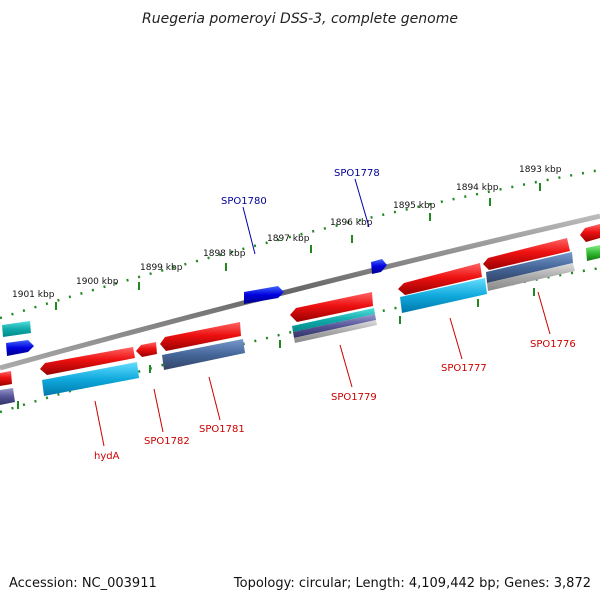 The image size is (600, 600). Describe the element at coordinates (244, 201) in the screenshot. I see `gene-label-spo1780: SPO1780` at that location.